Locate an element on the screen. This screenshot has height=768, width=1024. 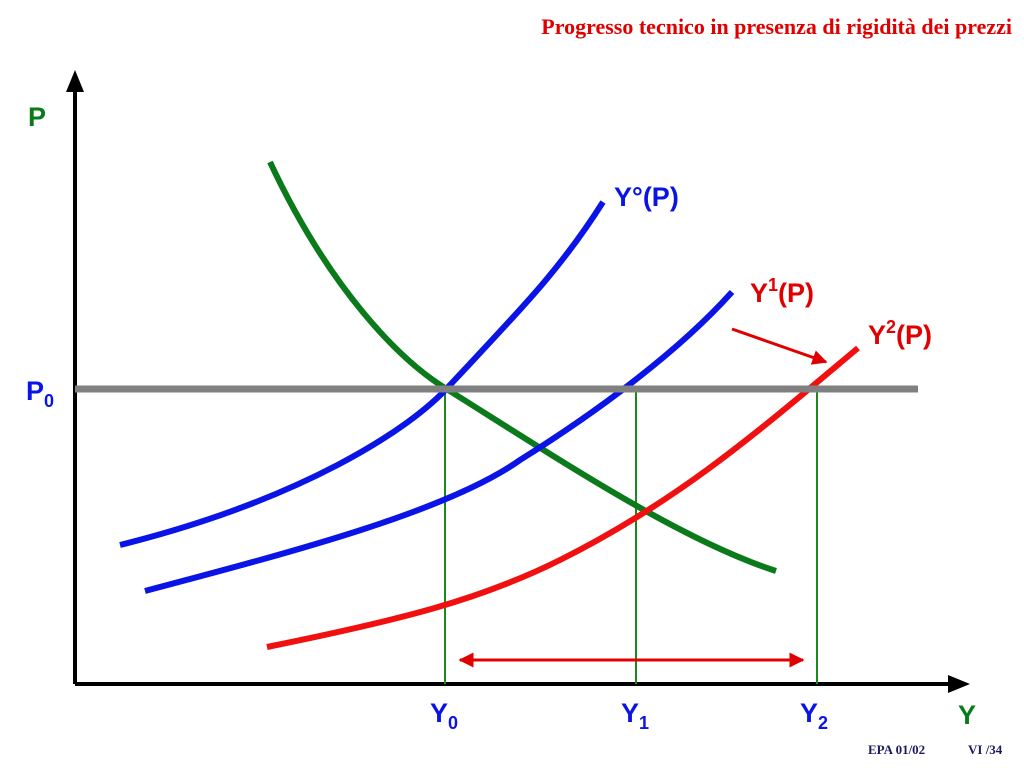
curve-label: Y1(P) is located at coordinates (782, 291).